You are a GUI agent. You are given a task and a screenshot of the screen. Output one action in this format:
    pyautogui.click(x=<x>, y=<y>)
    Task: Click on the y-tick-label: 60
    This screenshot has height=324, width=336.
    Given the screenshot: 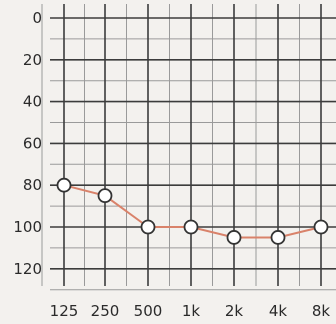 What is the action you would take?
    pyautogui.click(x=32, y=143)
    